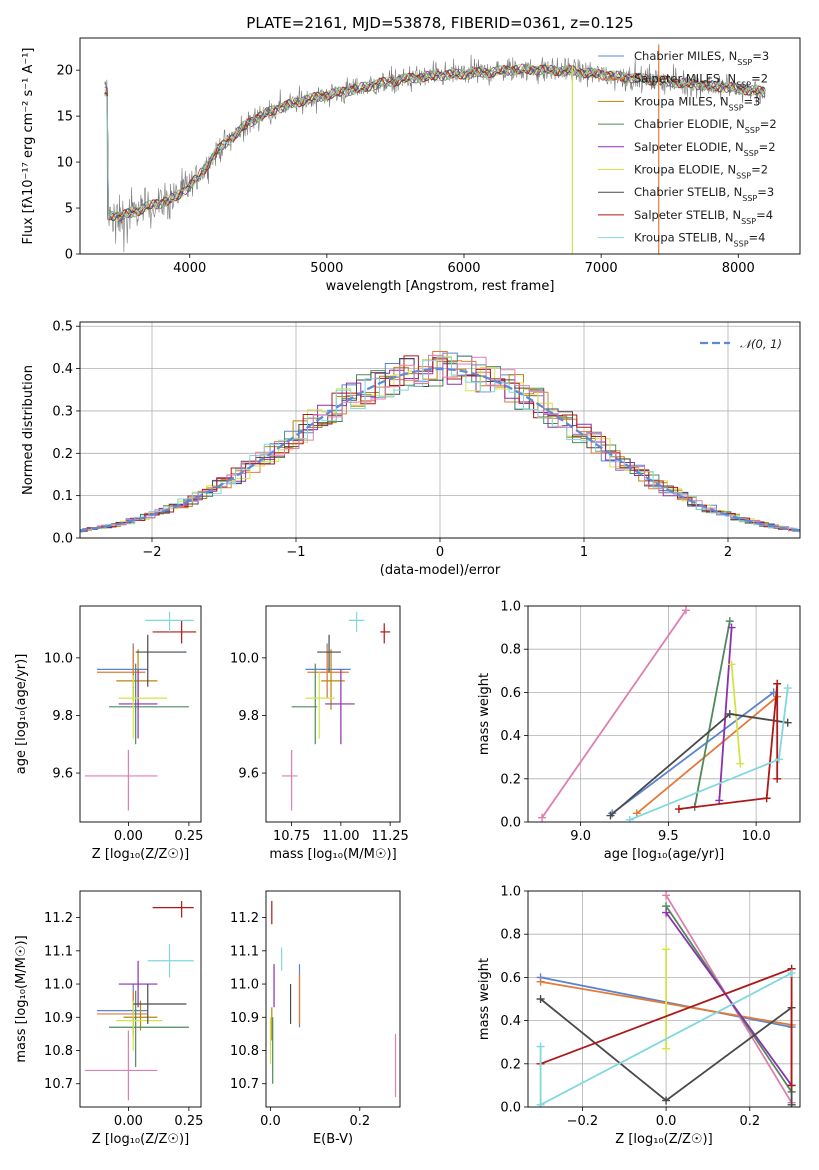 The width and height of the screenshot is (819, 1170). What do you see at coordinates (58, 1018) in the screenshot?
I see `y-tick-label: 10.9` at bounding box center [58, 1018].